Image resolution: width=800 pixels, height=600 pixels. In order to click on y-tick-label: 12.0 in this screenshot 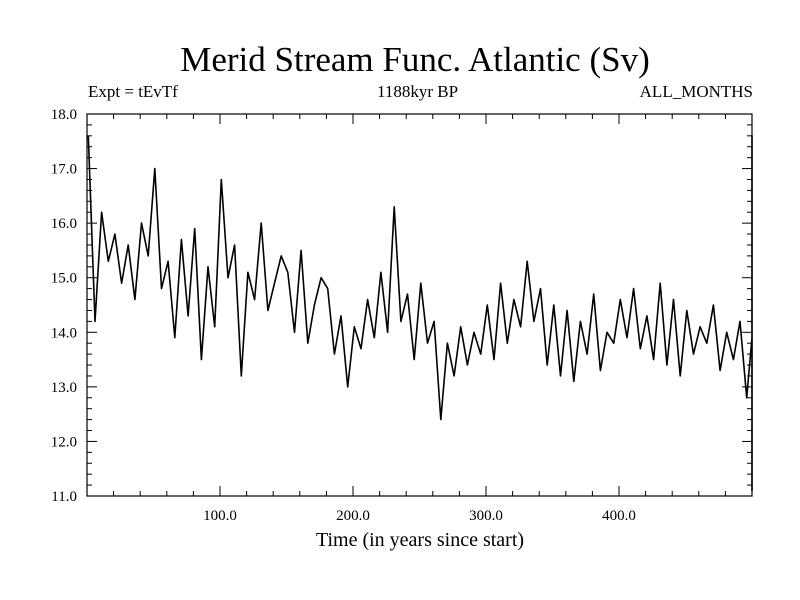, I will do `click(64, 442)`.